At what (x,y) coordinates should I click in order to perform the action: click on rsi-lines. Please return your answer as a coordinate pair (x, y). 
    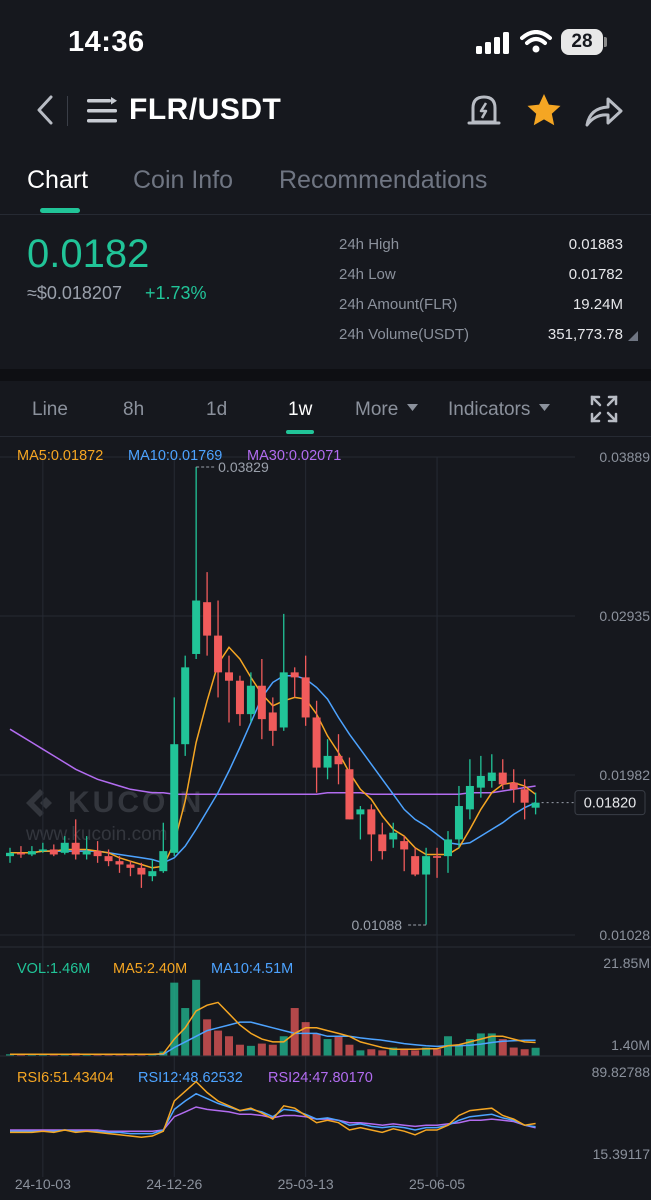
    Looking at the image, I should click on (273, 1109).